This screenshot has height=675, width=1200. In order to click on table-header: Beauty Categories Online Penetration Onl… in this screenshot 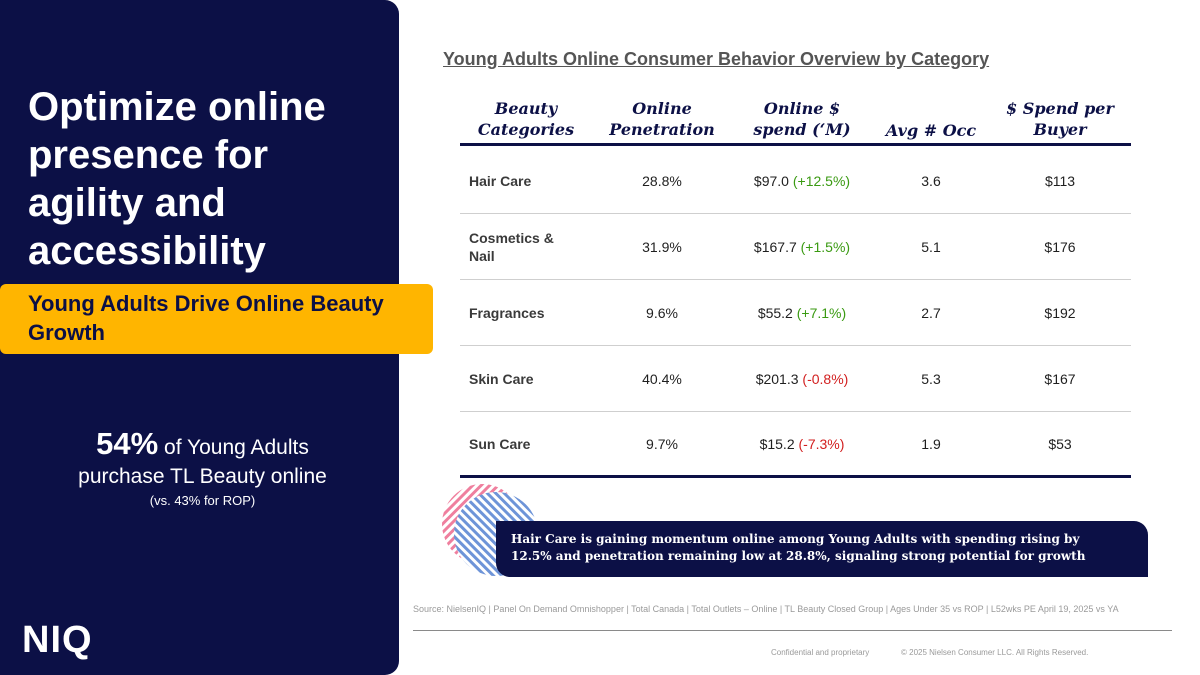, I will do `click(795, 122)`.